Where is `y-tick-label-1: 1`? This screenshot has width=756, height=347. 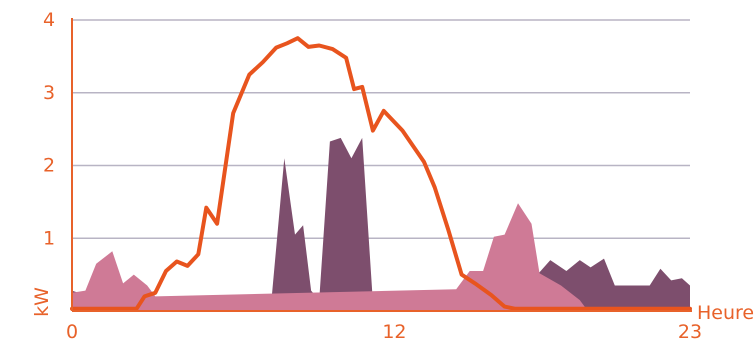 y-tick-label-1: 1 is located at coordinates (49, 238).